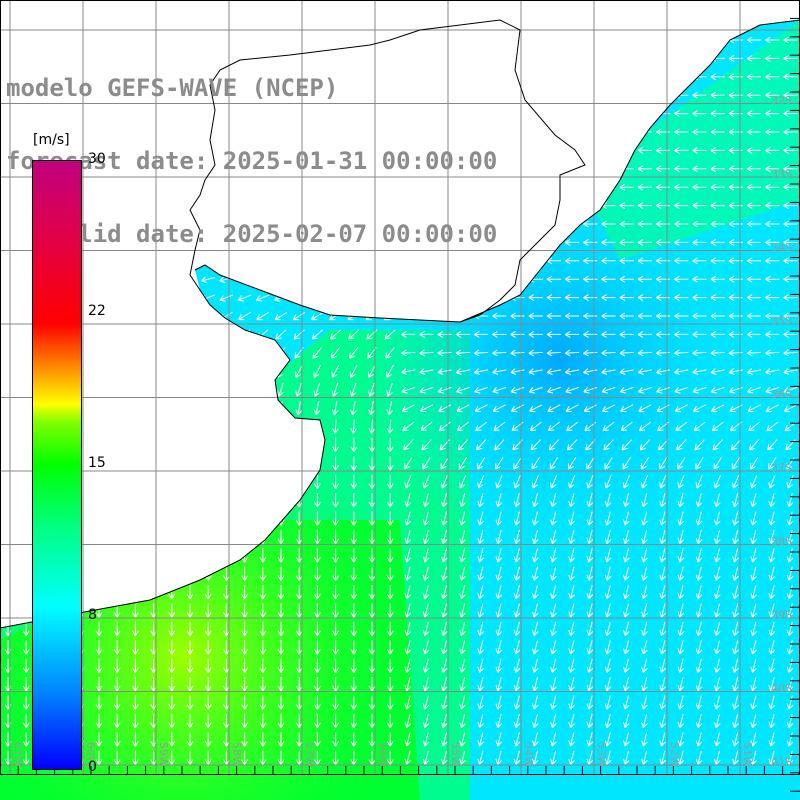 The width and height of the screenshot is (800, 800). Describe the element at coordinates (97, 463) in the screenshot. I see `colorbar-tick-15: 15` at that location.